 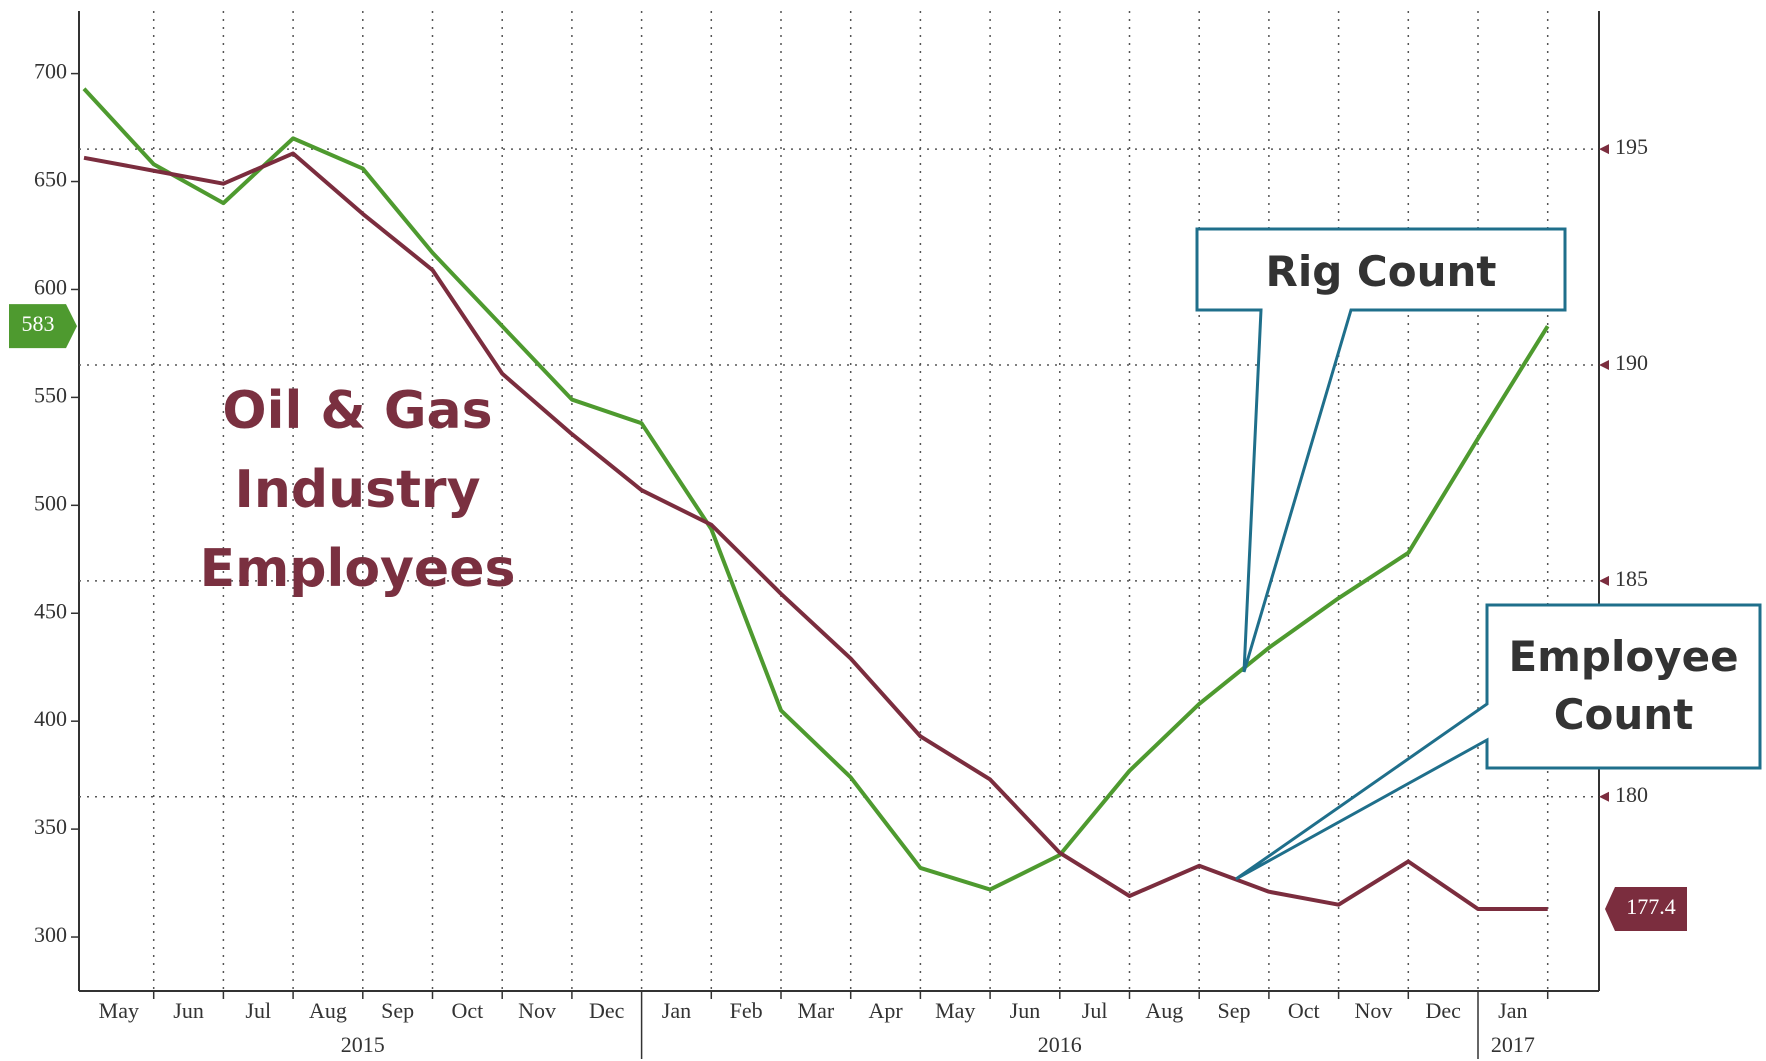 I want to click on employee-callout, so click(x=1498, y=742).